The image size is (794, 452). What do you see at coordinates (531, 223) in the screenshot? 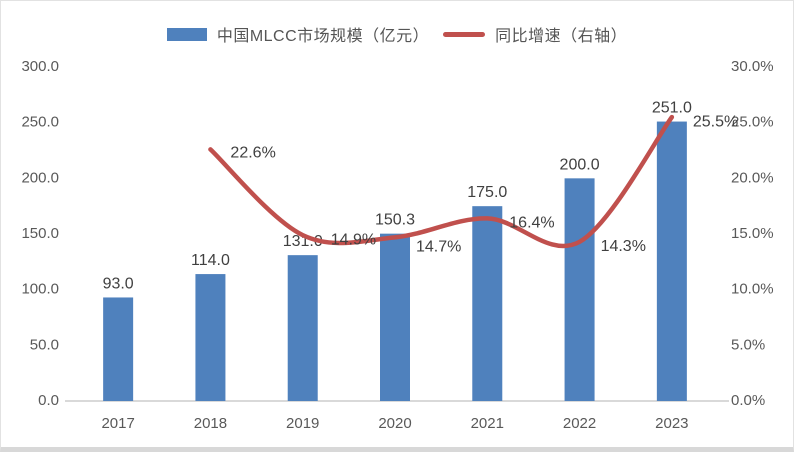
I see `line-label-2021: 16.4%` at bounding box center [531, 223].